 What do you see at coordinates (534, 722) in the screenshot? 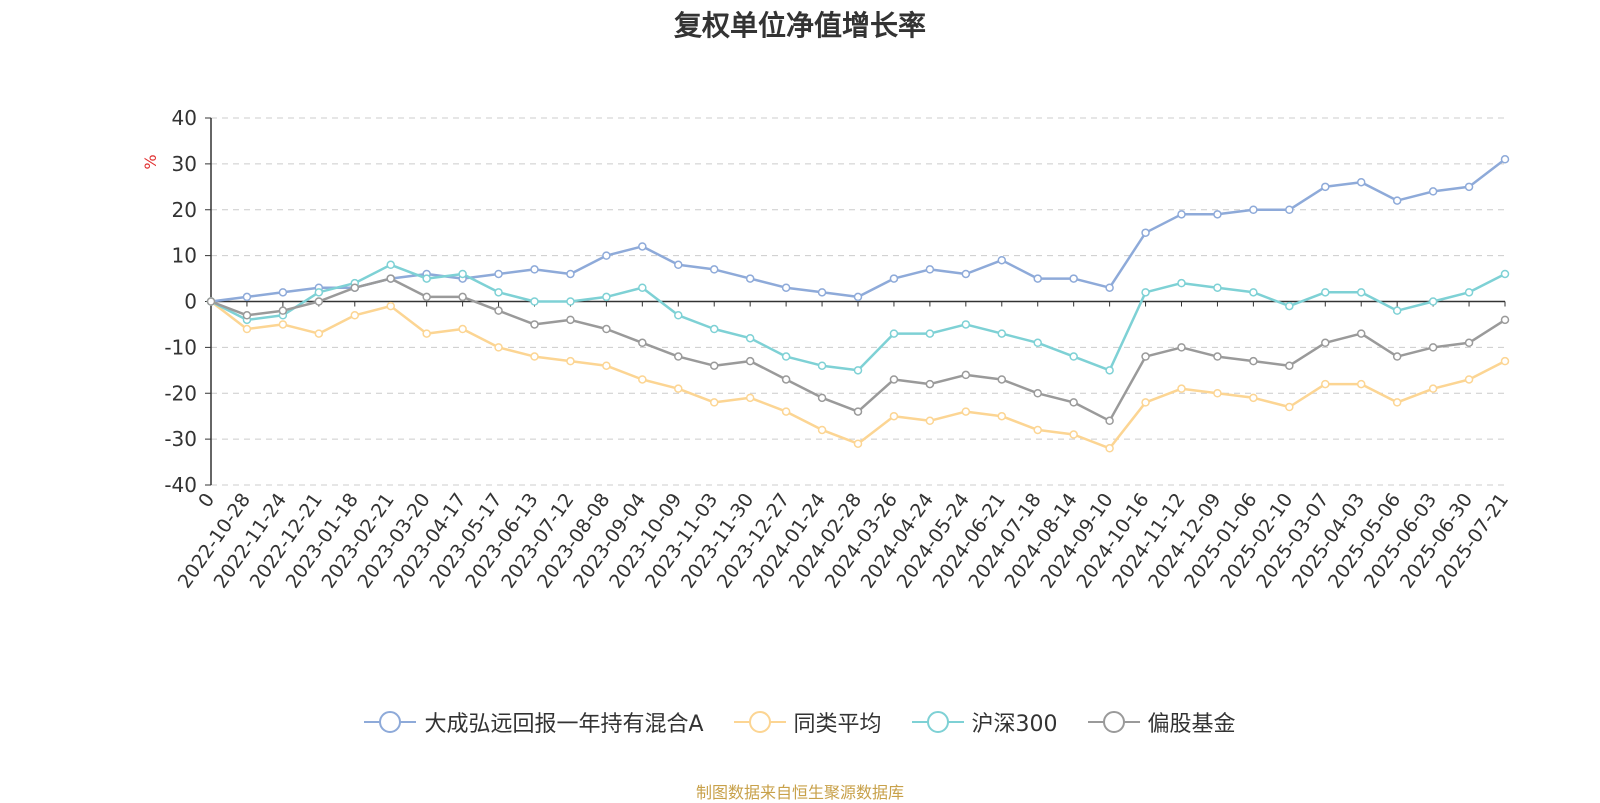
I see `legend-item-fund: 大成弘远回报一年持有混合A` at bounding box center [534, 722].